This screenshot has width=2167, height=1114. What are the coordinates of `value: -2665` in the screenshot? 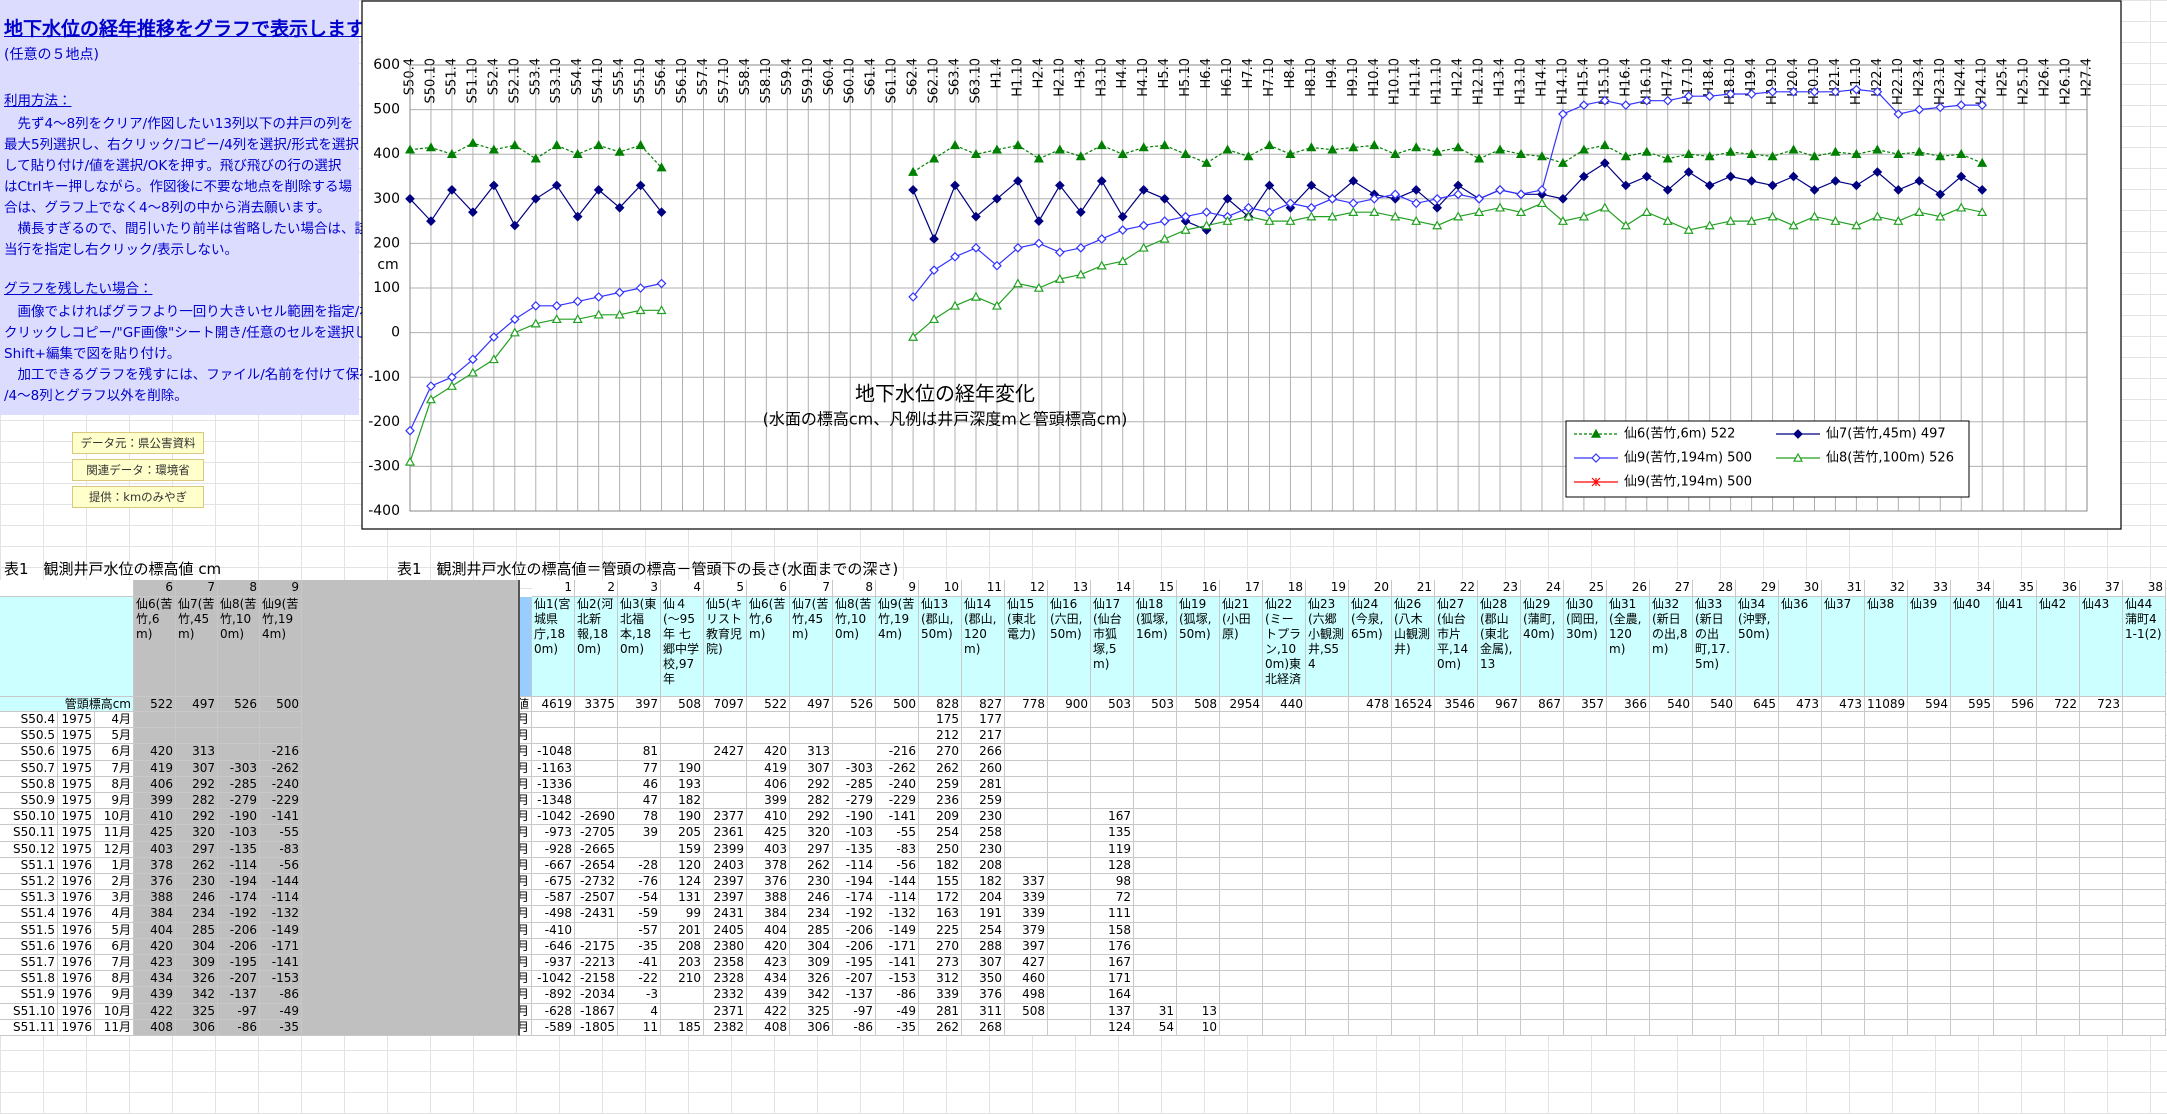 It's located at (596, 849).